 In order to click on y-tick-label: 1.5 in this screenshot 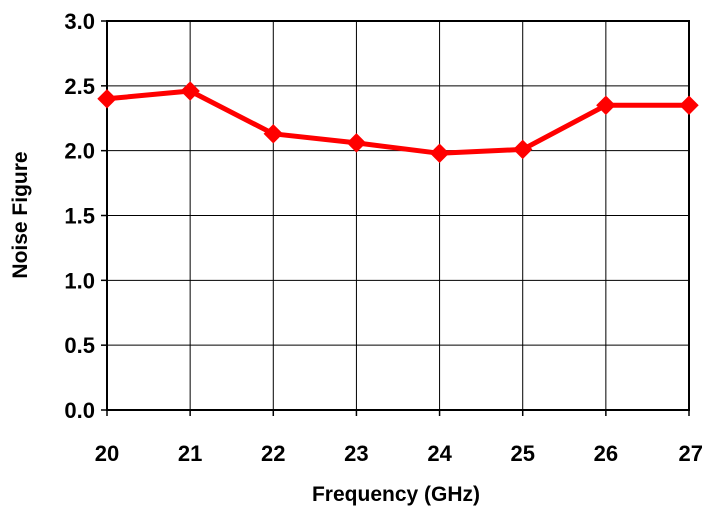, I will do `click(79, 216)`.